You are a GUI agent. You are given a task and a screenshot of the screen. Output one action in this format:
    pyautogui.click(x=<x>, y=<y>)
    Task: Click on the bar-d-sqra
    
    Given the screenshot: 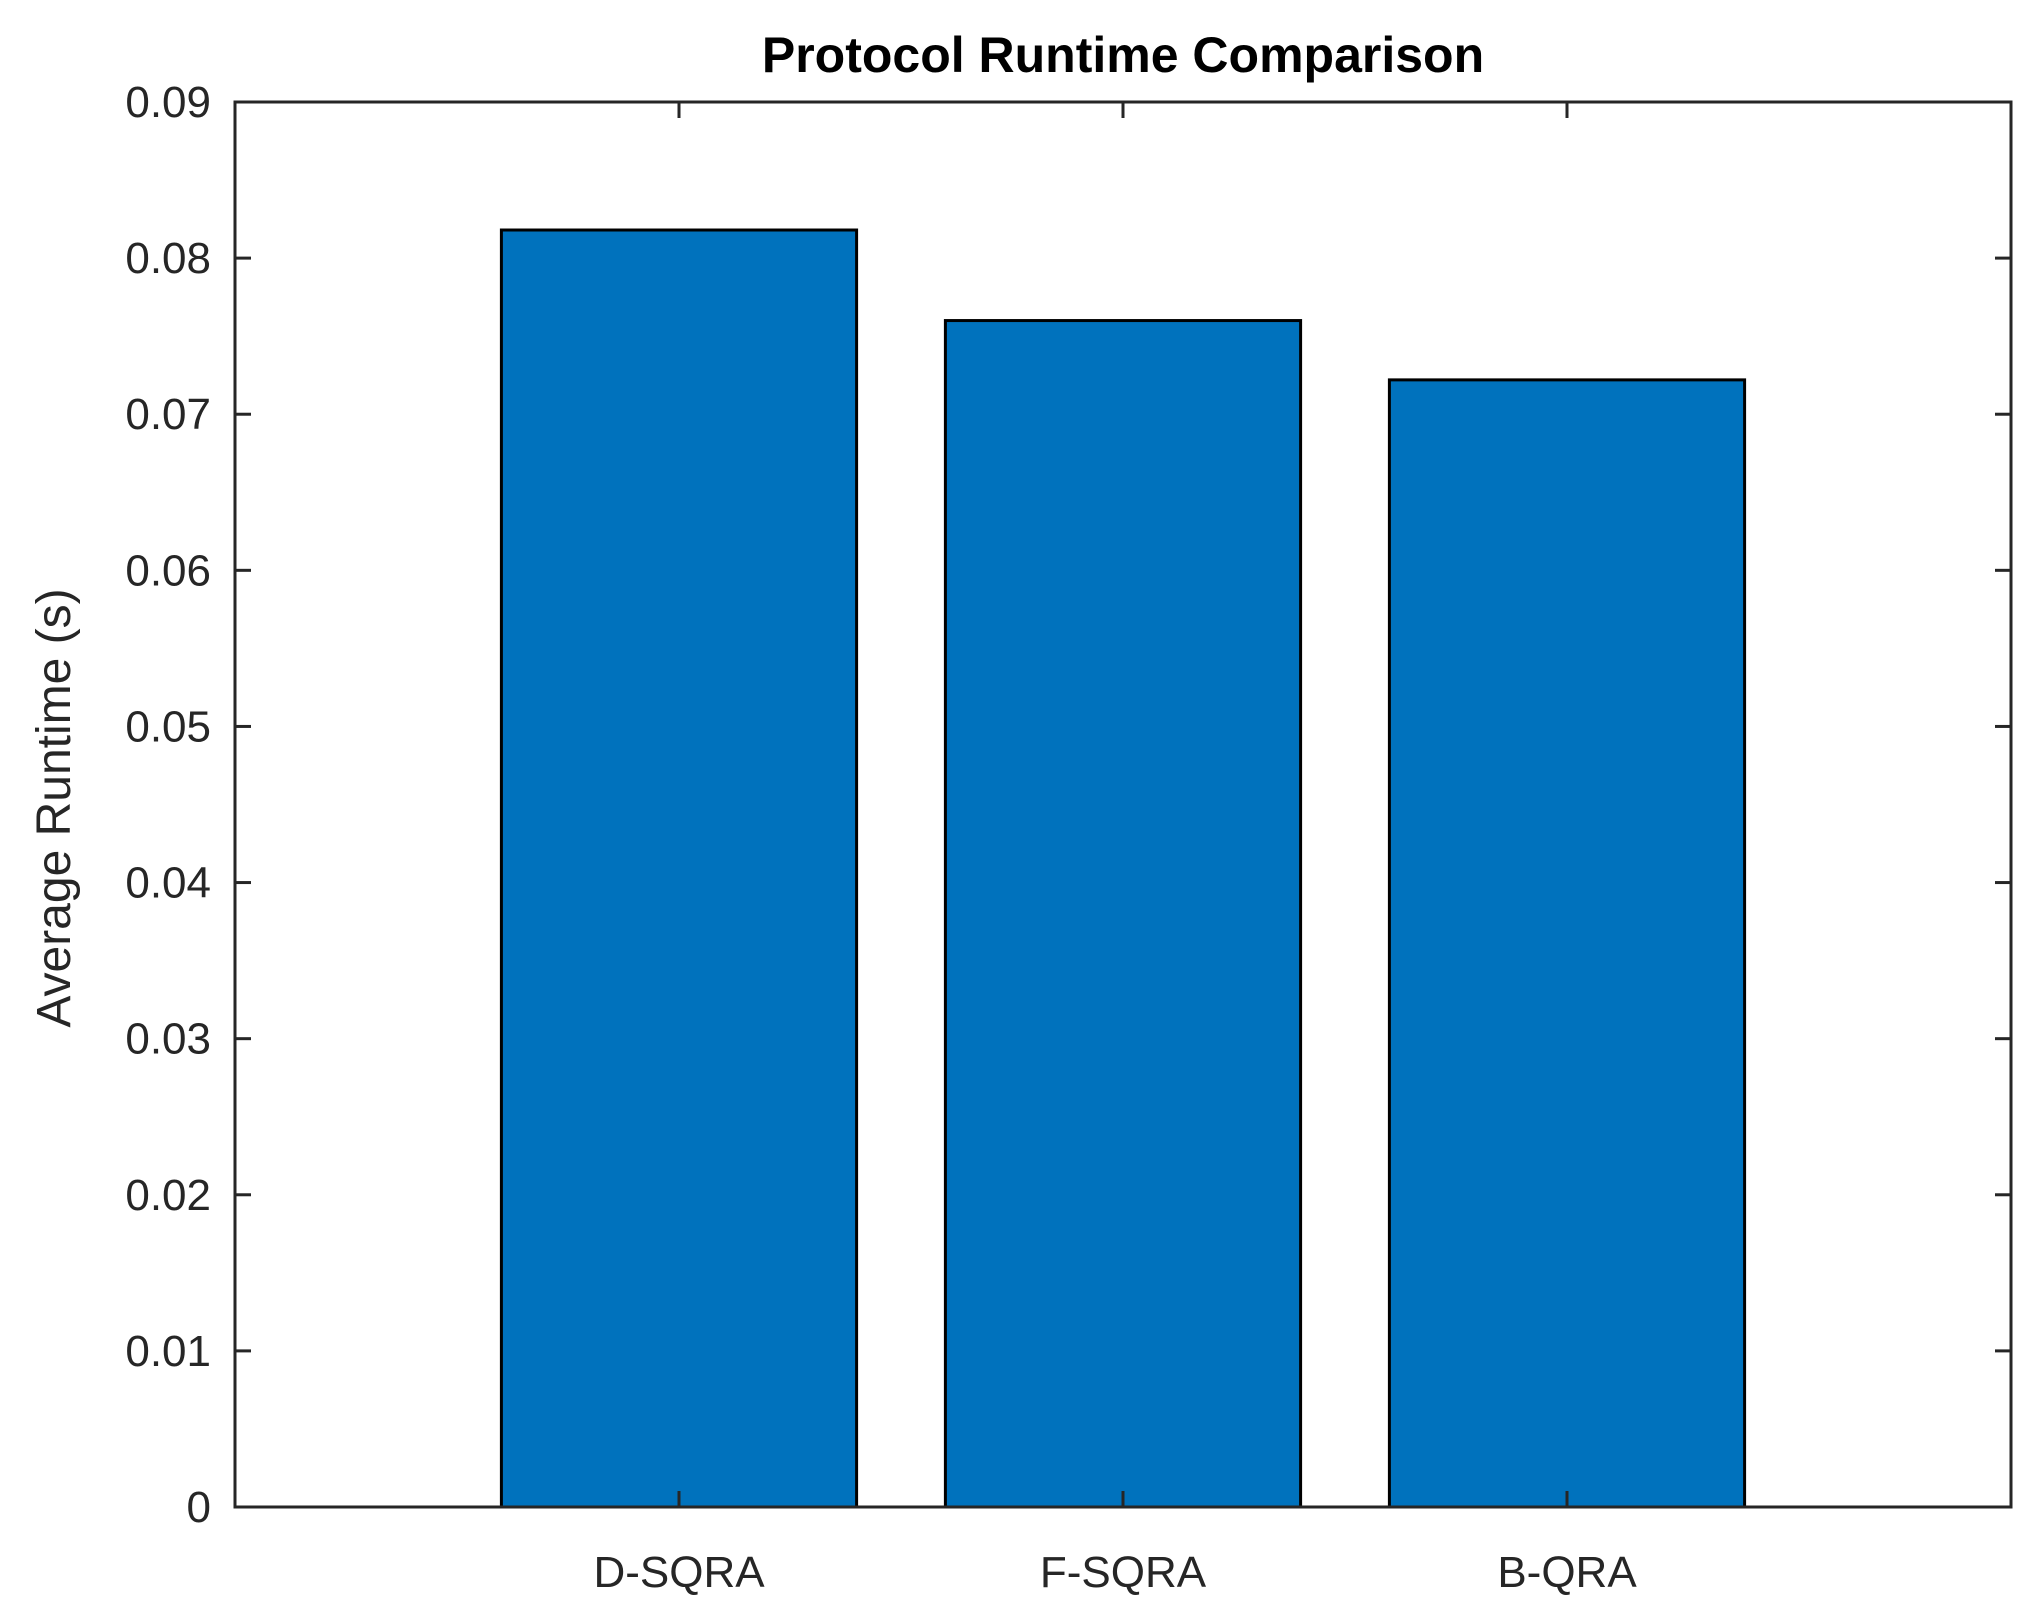 What is the action you would take?
    pyautogui.click(x=679, y=868)
    